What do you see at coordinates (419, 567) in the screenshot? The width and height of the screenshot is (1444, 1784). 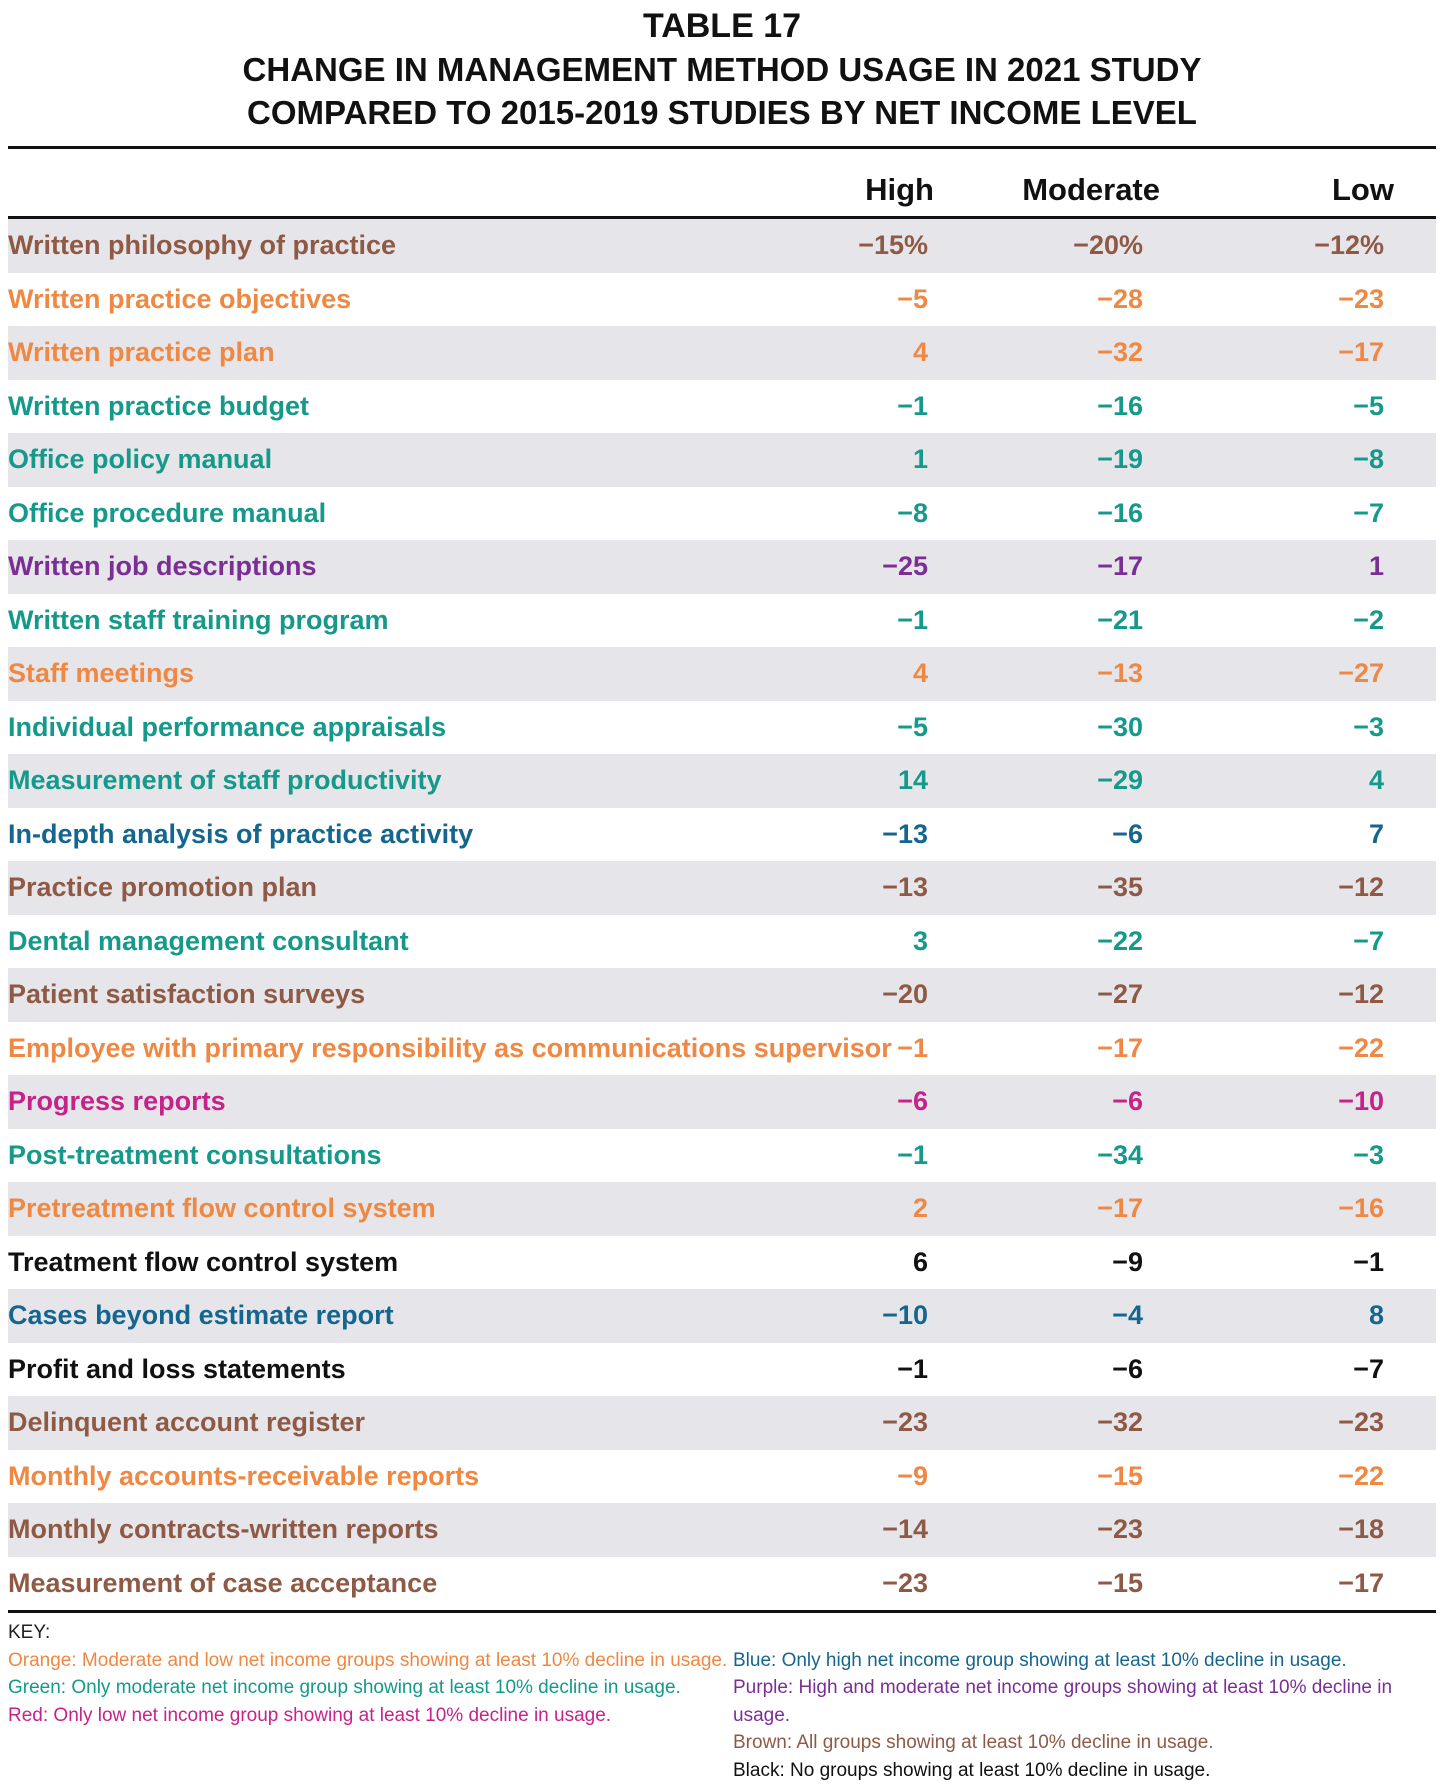 I see `row-label: Written job descriptions` at bounding box center [419, 567].